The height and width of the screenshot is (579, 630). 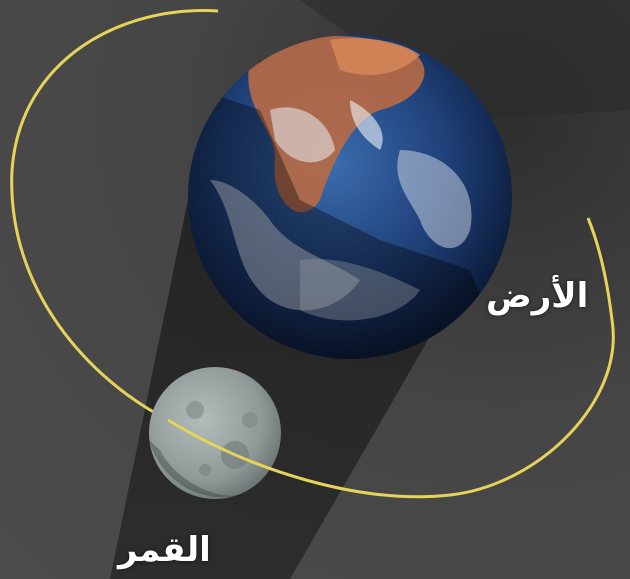 I want to click on earth-label: الأرض, so click(x=537, y=296).